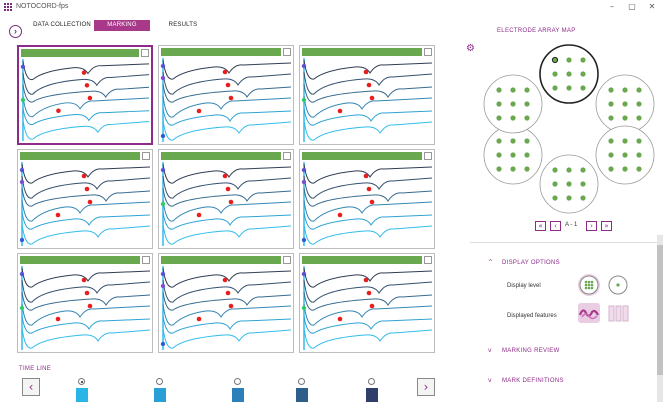 This screenshot has width=665, height=402. Describe the element at coordinates (589, 313) in the screenshot. I see `waveform-feature-icon` at that location.